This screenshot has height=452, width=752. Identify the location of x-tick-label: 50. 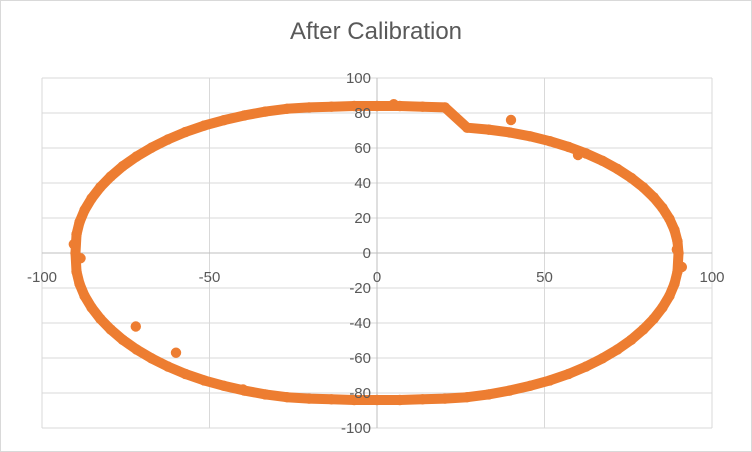
(544, 277).